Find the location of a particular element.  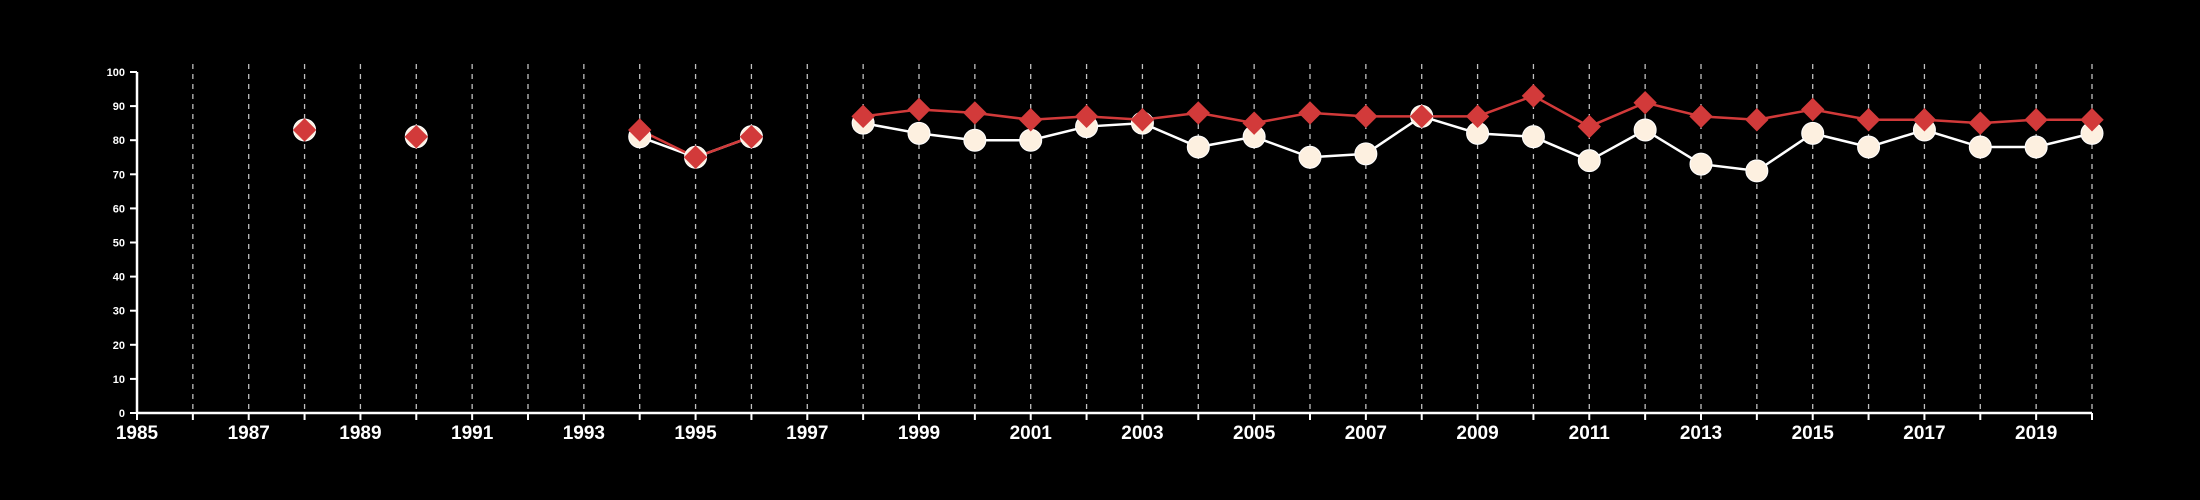

x-tick-label: 1999 is located at coordinates (919, 433).